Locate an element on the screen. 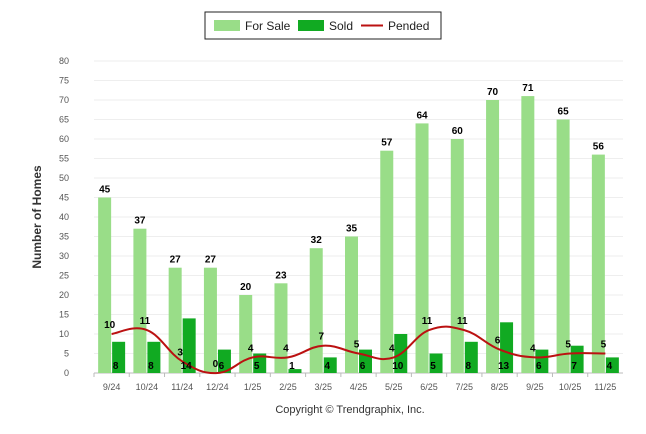 The image size is (646, 434). x-tick-label: 9/24 is located at coordinates (112, 387).